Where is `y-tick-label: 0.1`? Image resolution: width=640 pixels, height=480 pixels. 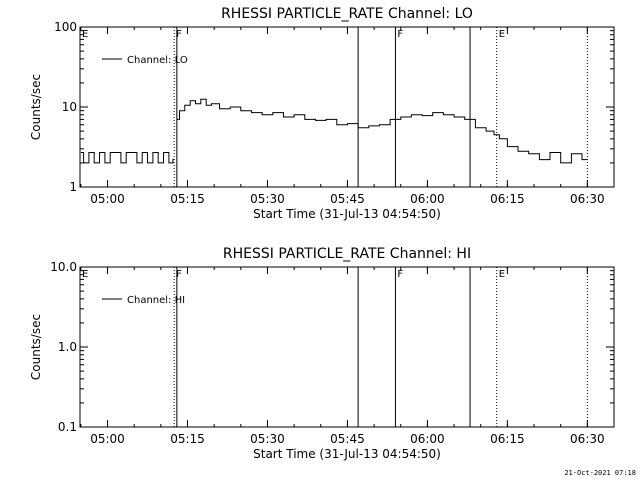
y-tick-label: 0.1 is located at coordinates (67, 427).